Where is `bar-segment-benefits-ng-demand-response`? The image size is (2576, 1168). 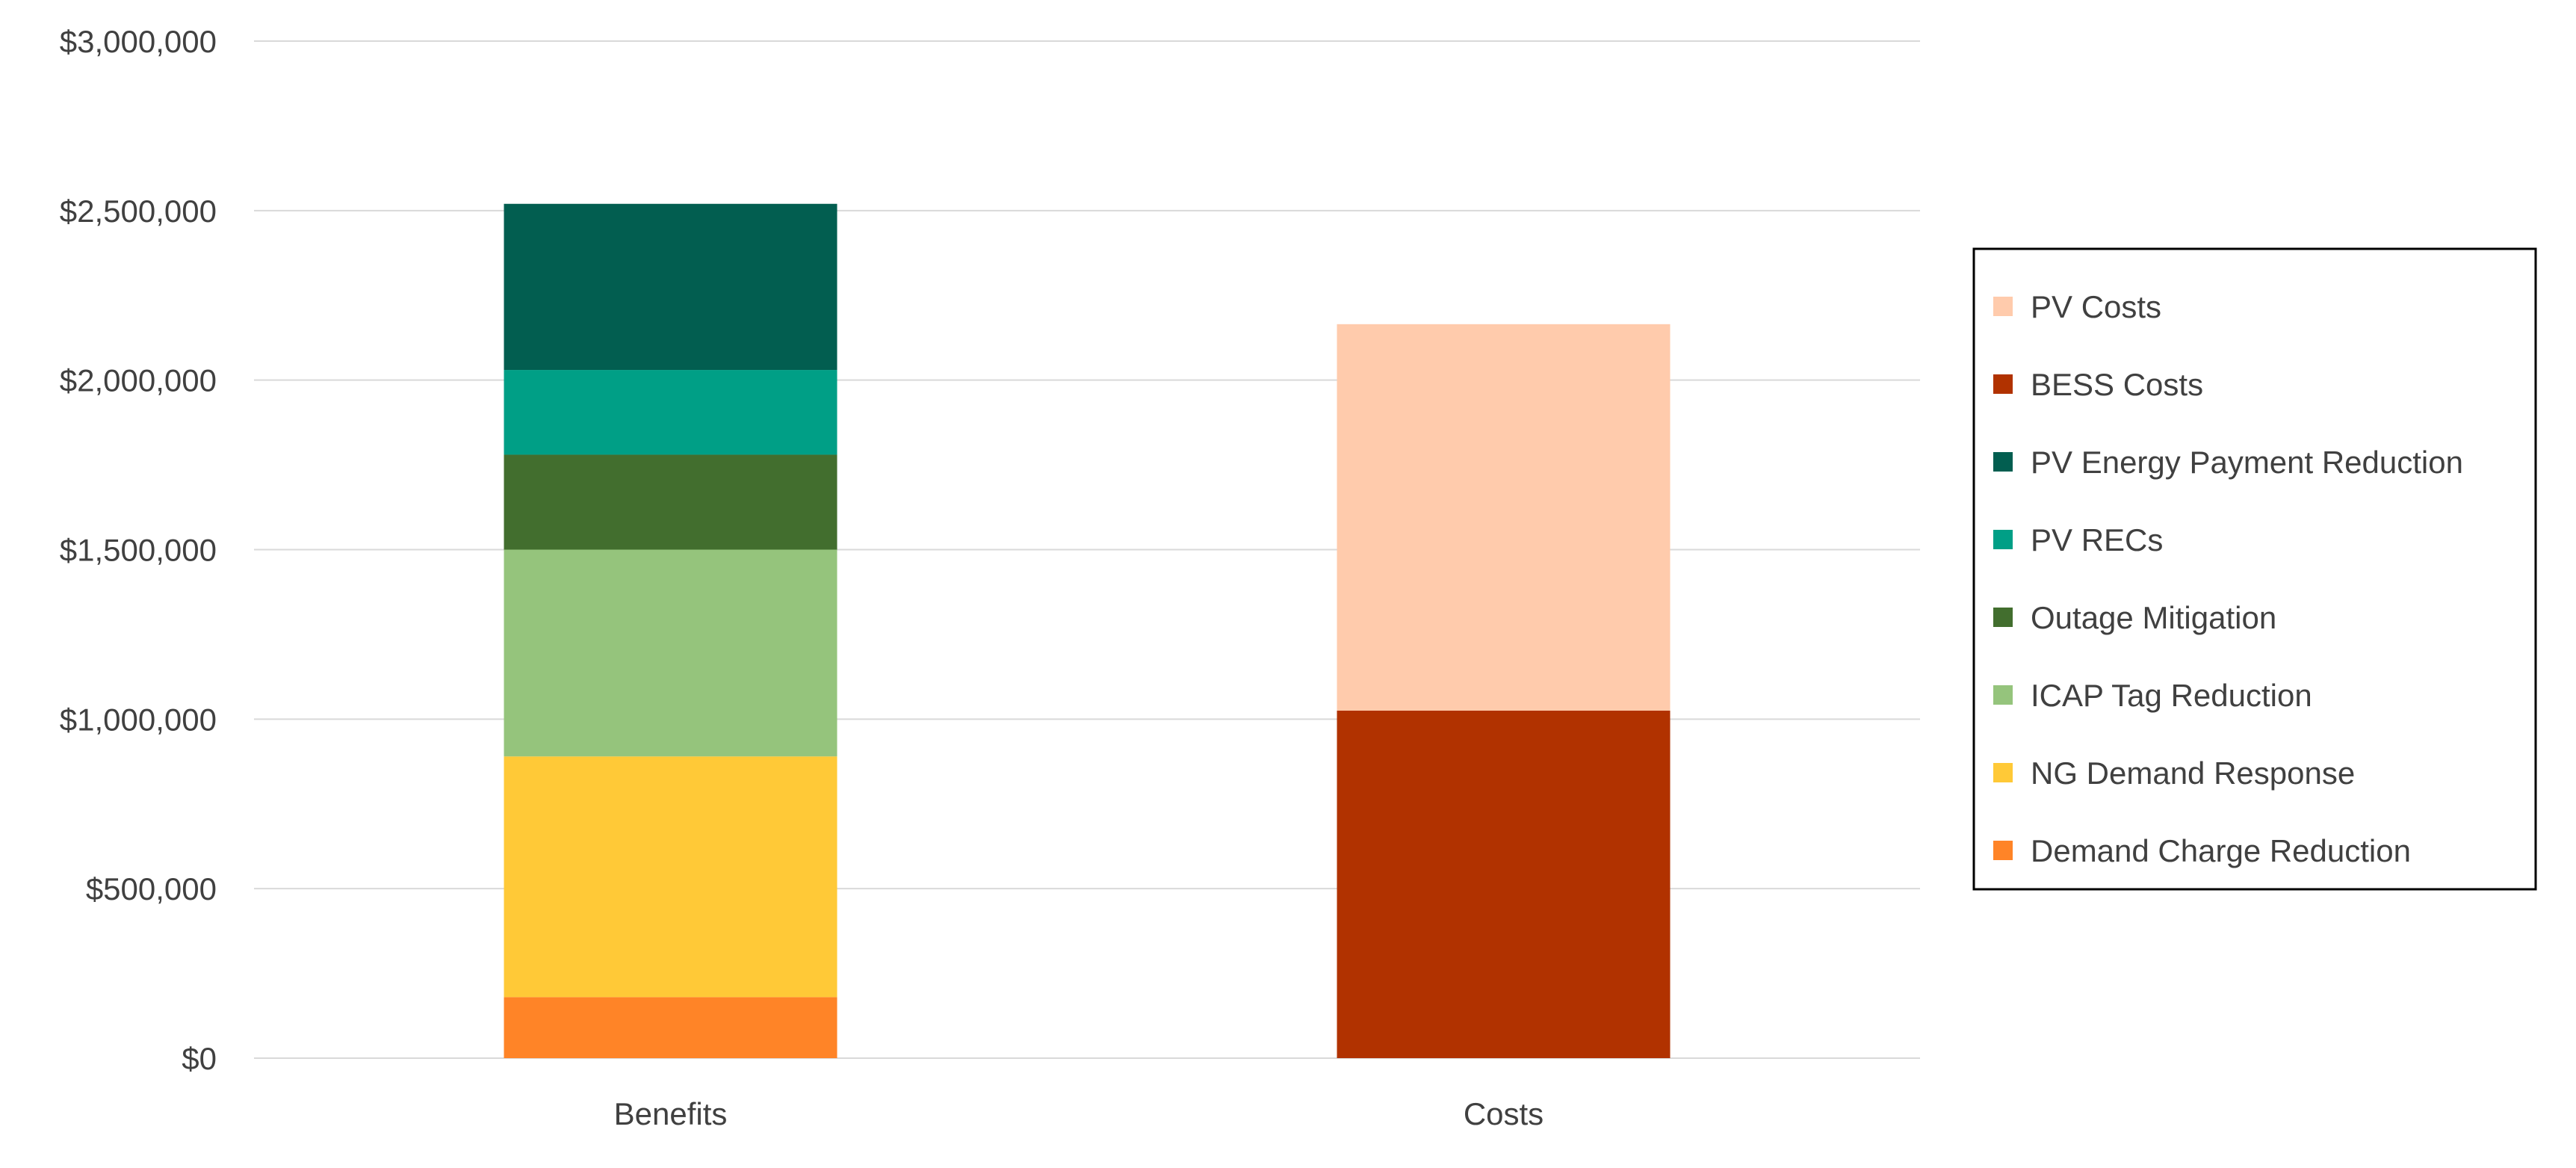 bar-segment-benefits-ng-demand-response is located at coordinates (670, 877).